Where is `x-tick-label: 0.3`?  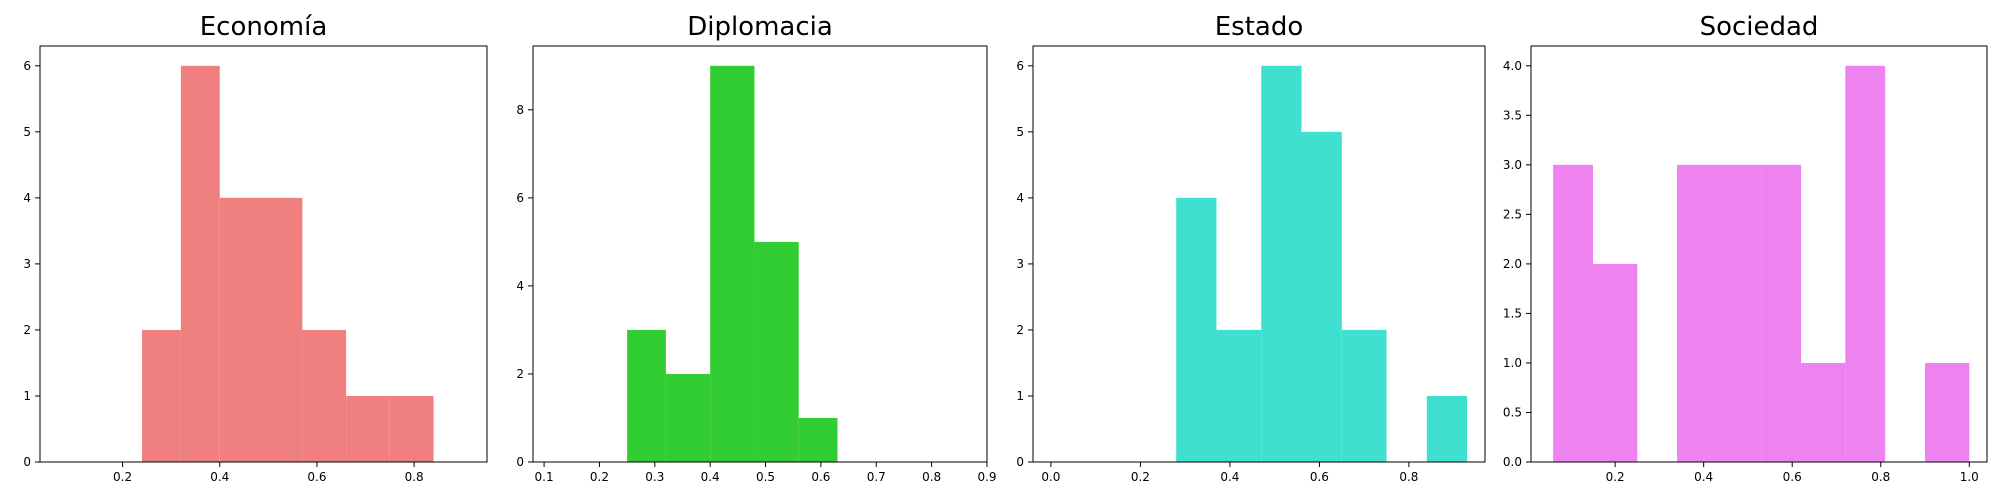 x-tick-label: 0.3 is located at coordinates (654, 477).